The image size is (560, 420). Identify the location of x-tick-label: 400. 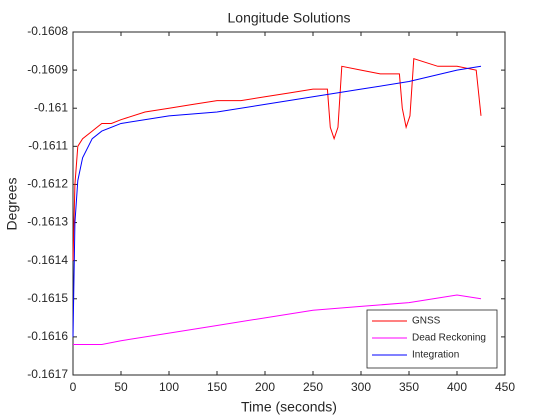
(457, 387).